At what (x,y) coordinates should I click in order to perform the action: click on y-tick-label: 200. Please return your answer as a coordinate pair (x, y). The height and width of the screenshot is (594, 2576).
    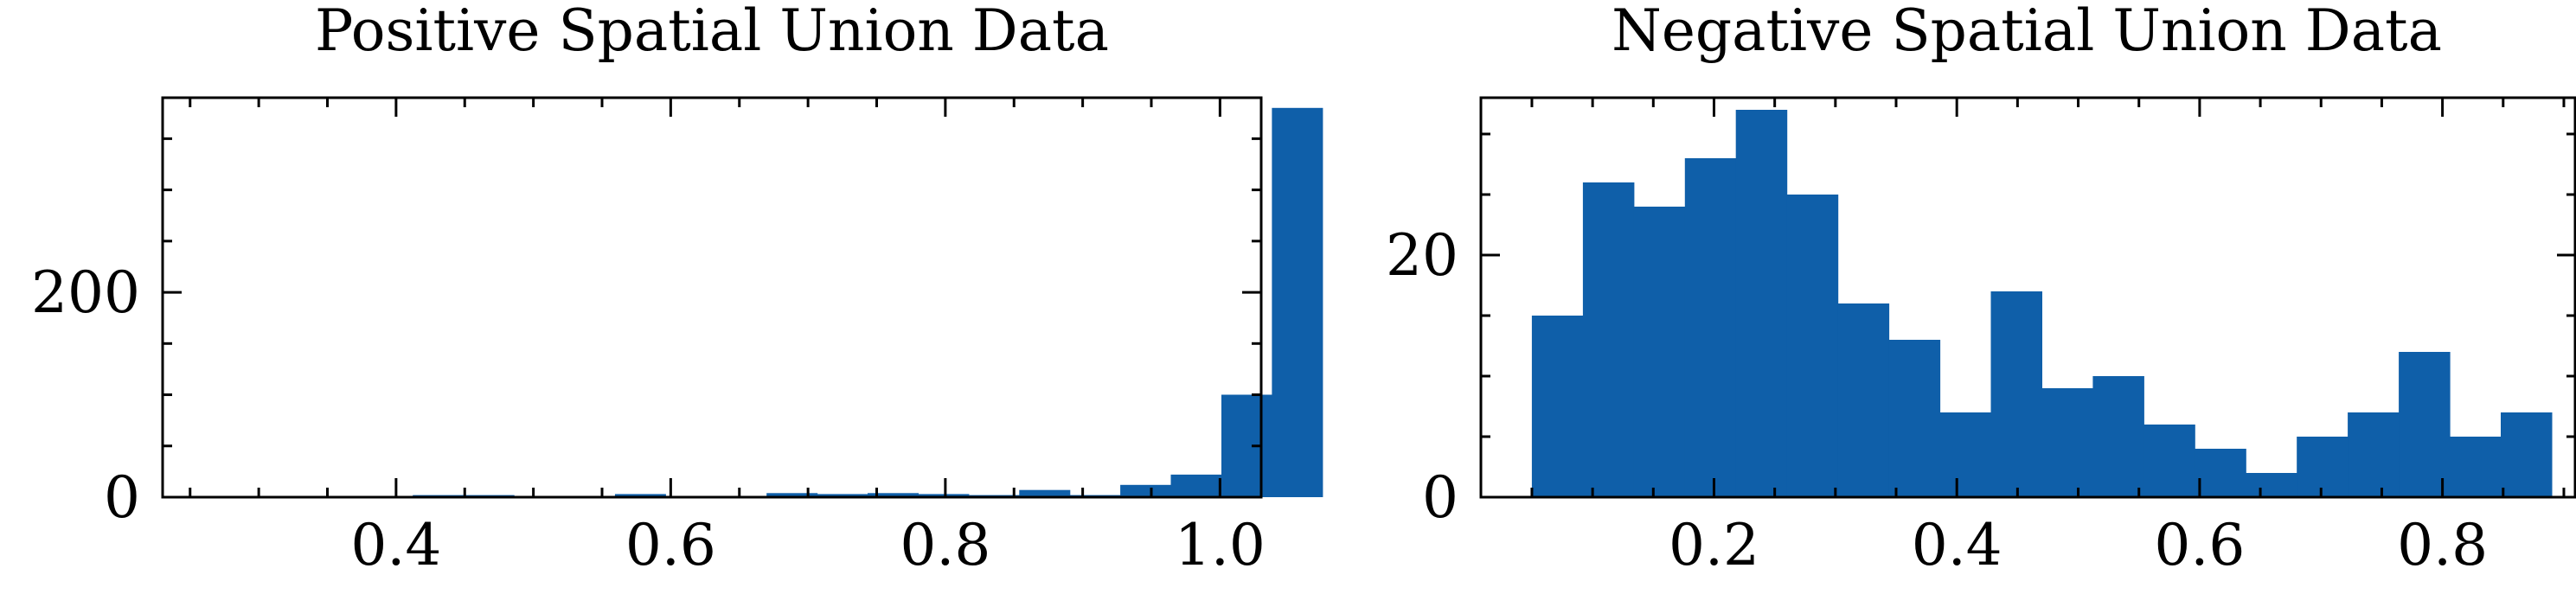
    Looking at the image, I should click on (85, 292).